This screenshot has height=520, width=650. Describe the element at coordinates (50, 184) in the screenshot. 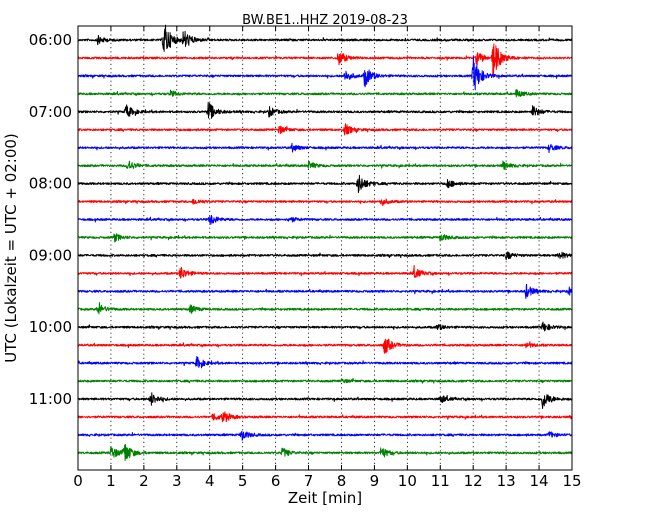

I see `y-tick-label: 08:00` at that location.